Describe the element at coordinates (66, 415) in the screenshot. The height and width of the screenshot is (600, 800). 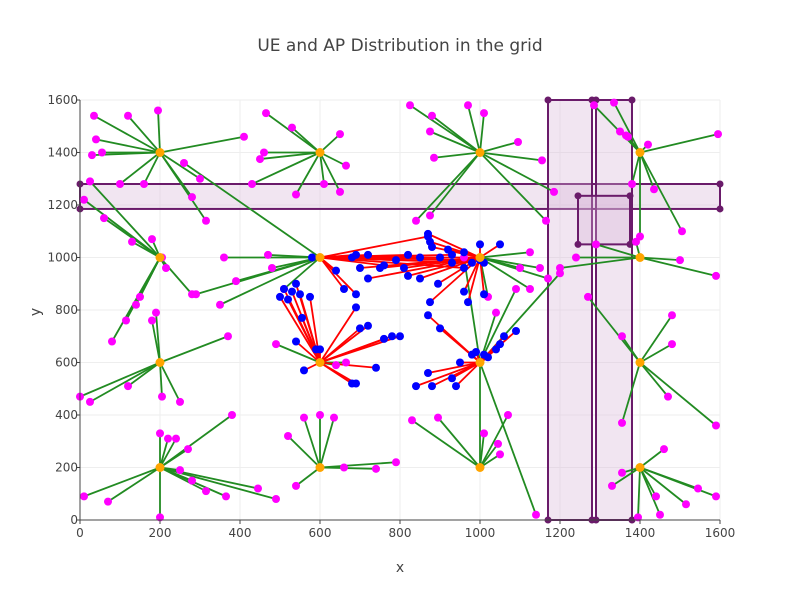
I see `y-tick-label: 400` at that location.